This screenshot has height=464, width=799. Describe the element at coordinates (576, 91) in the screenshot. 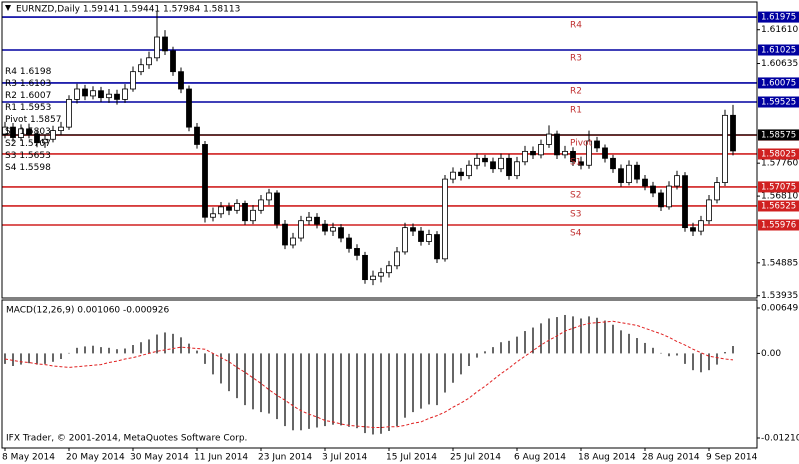

I see `level-label: R2` at that location.